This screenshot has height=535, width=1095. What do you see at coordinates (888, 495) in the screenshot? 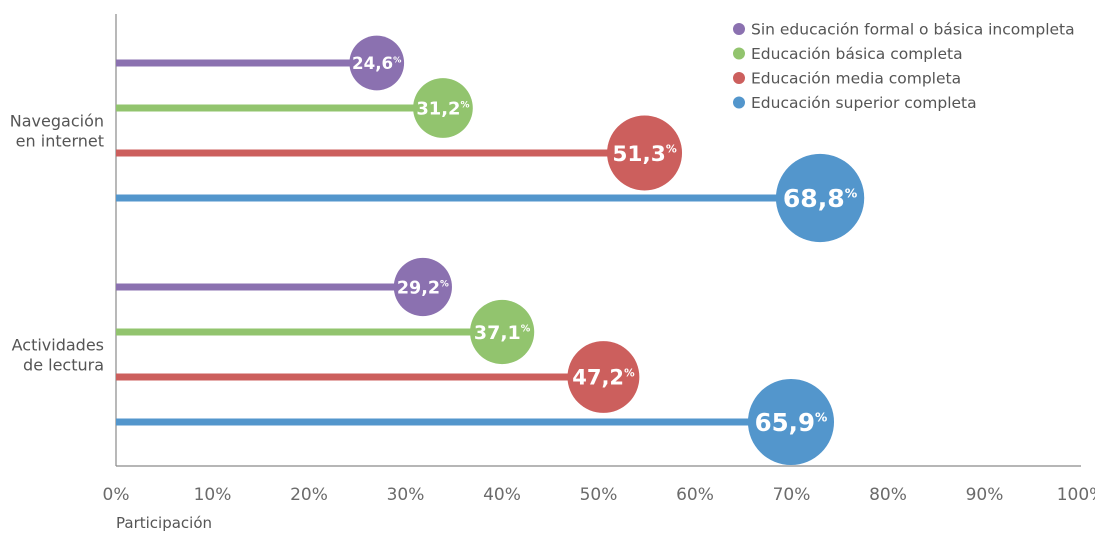
I see `x-tick-label: 80%` at bounding box center [888, 495].